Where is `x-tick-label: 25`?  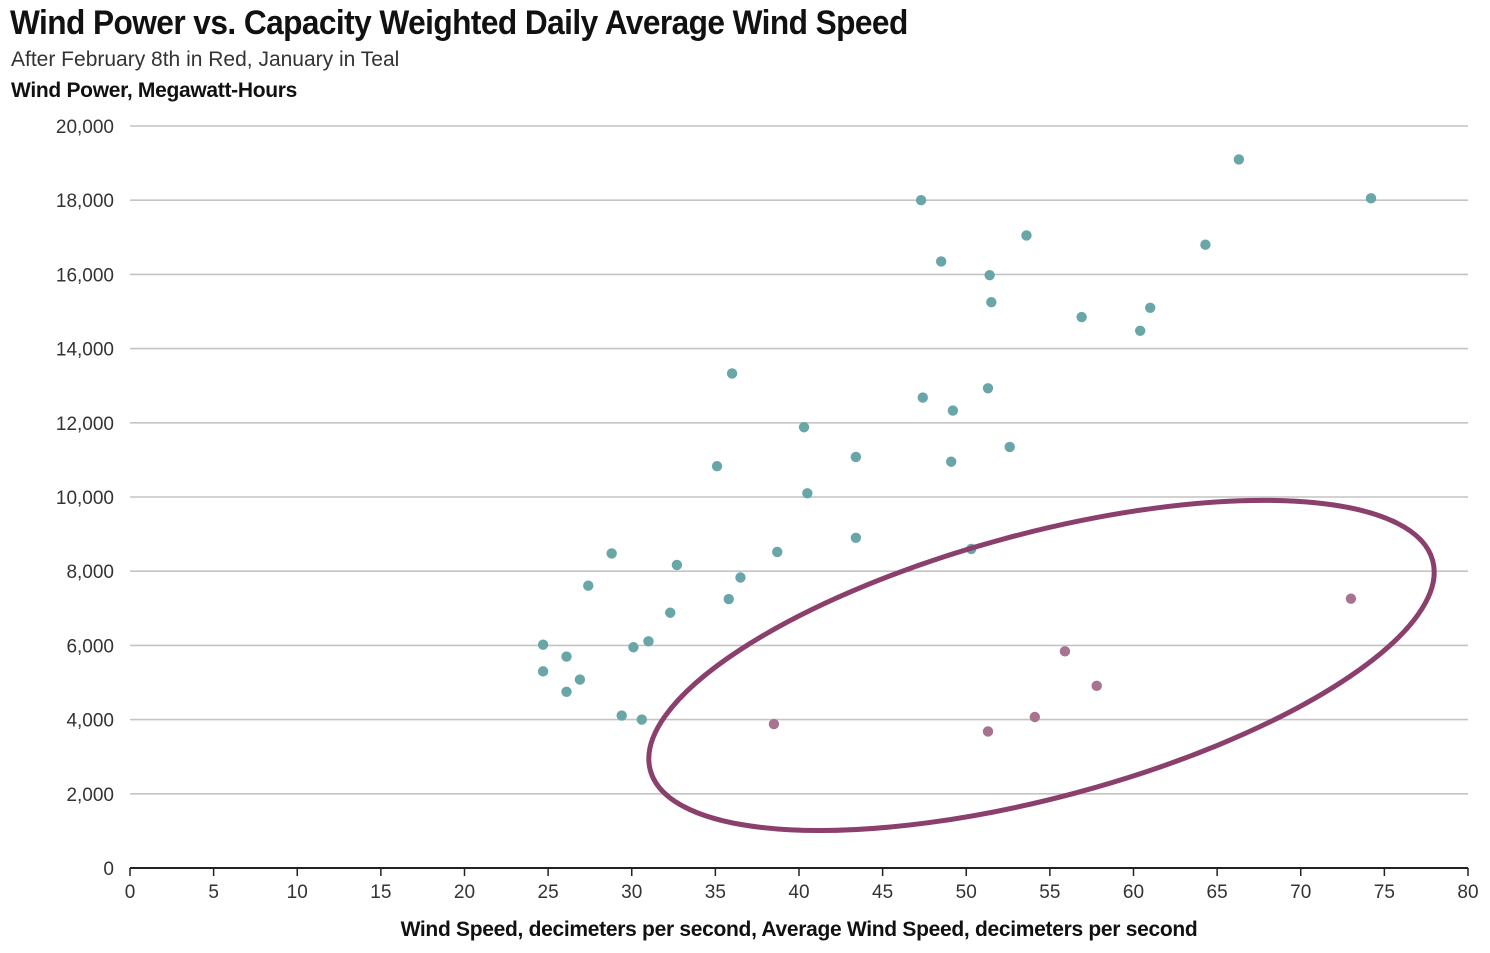 x-tick-label: 25 is located at coordinates (548, 892).